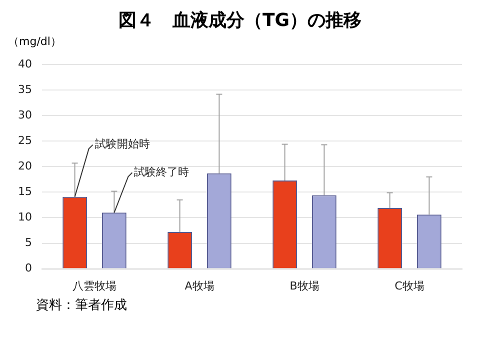 Image resolution: width=480 pixels, height=339 pixels. I want to click on y-tick-label: 15, so click(25, 191).